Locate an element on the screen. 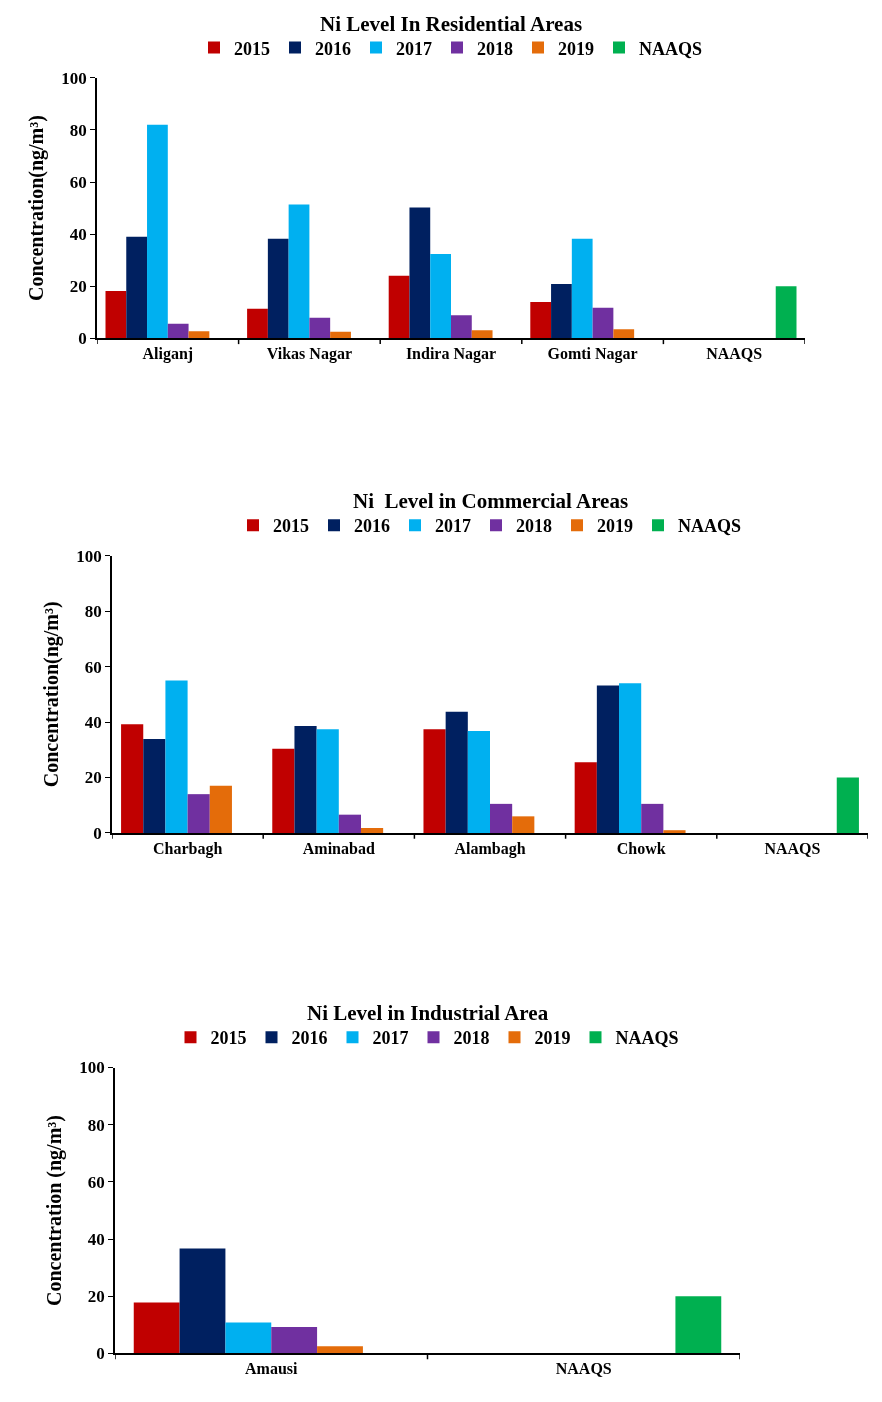 The width and height of the screenshot is (882, 1402). x-tick-label: Charbagh is located at coordinates (187, 848).